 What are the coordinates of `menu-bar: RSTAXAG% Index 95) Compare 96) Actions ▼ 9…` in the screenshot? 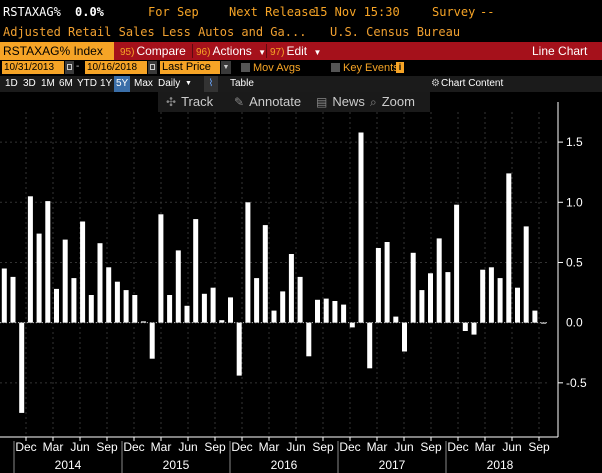 It's located at (301, 51).